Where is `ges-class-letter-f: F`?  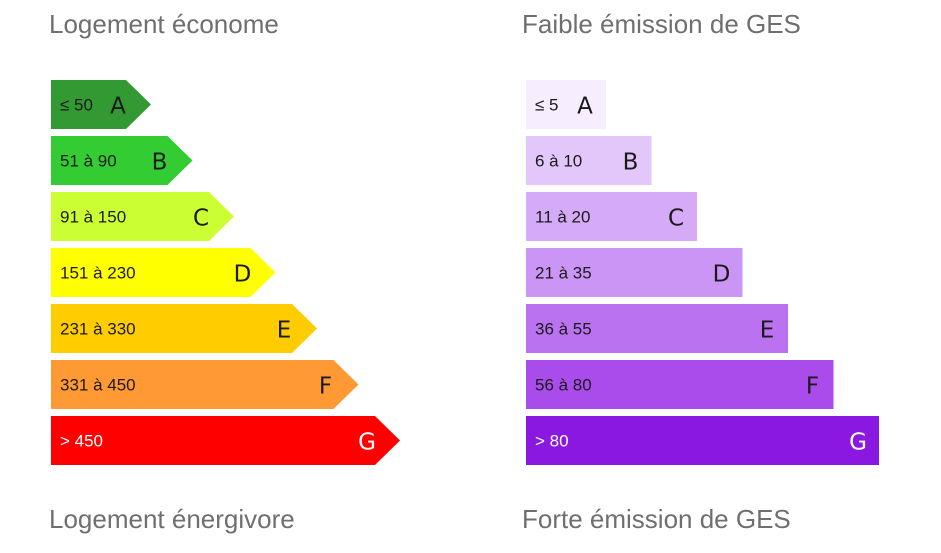
ges-class-letter-f: F is located at coordinates (812, 387).